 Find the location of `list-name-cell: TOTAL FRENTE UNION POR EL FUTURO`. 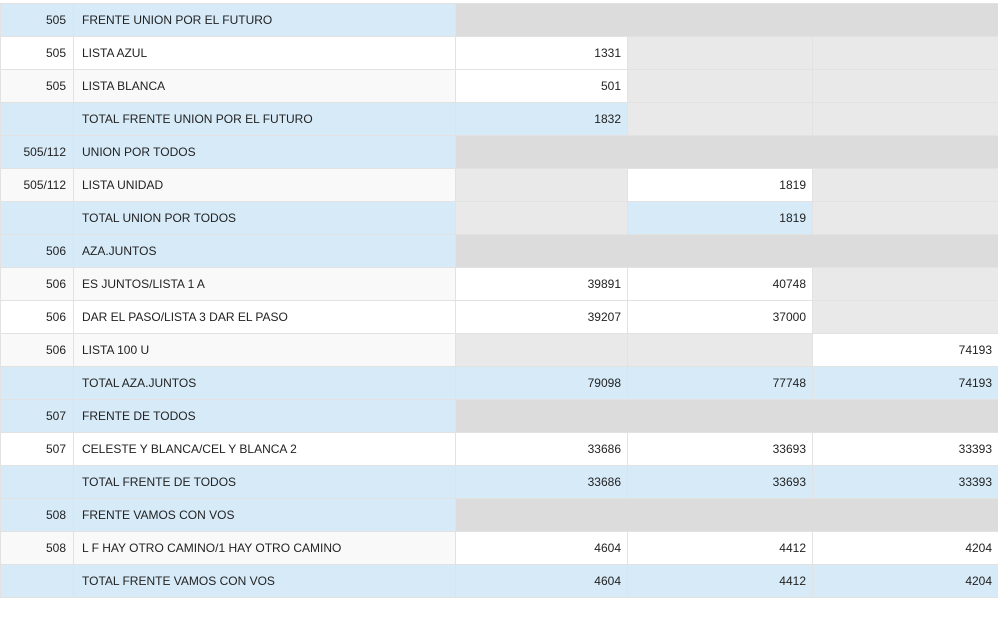

list-name-cell: TOTAL FRENTE UNION POR EL FUTURO is located at coordinates (265, 119).